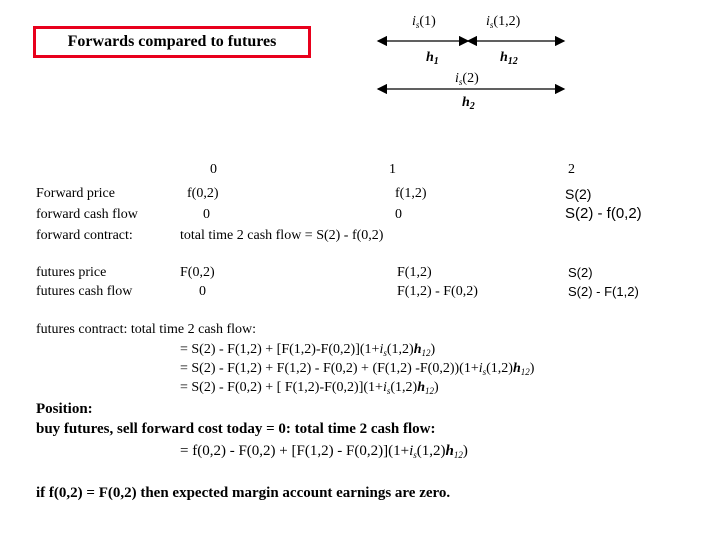  What do you see at coordinates (509, 58) in the screenshot?
I see `label-h12: h12` at bounding box center [509, 58].